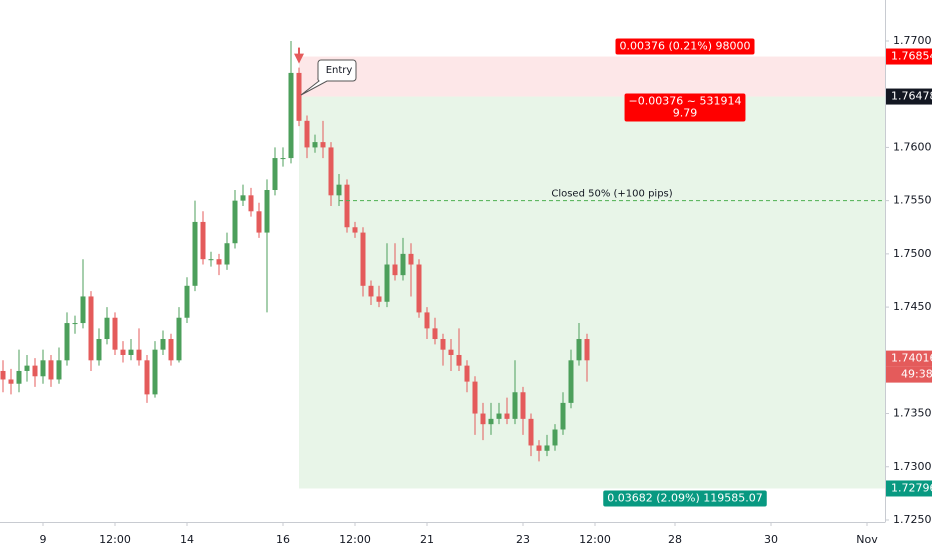 This screenshot has width=932, height=550. What do you see at coordinates (912, 200) in the screenshot?
I see `y-tick-label: 1.75500` at bounding box center [912, 200].